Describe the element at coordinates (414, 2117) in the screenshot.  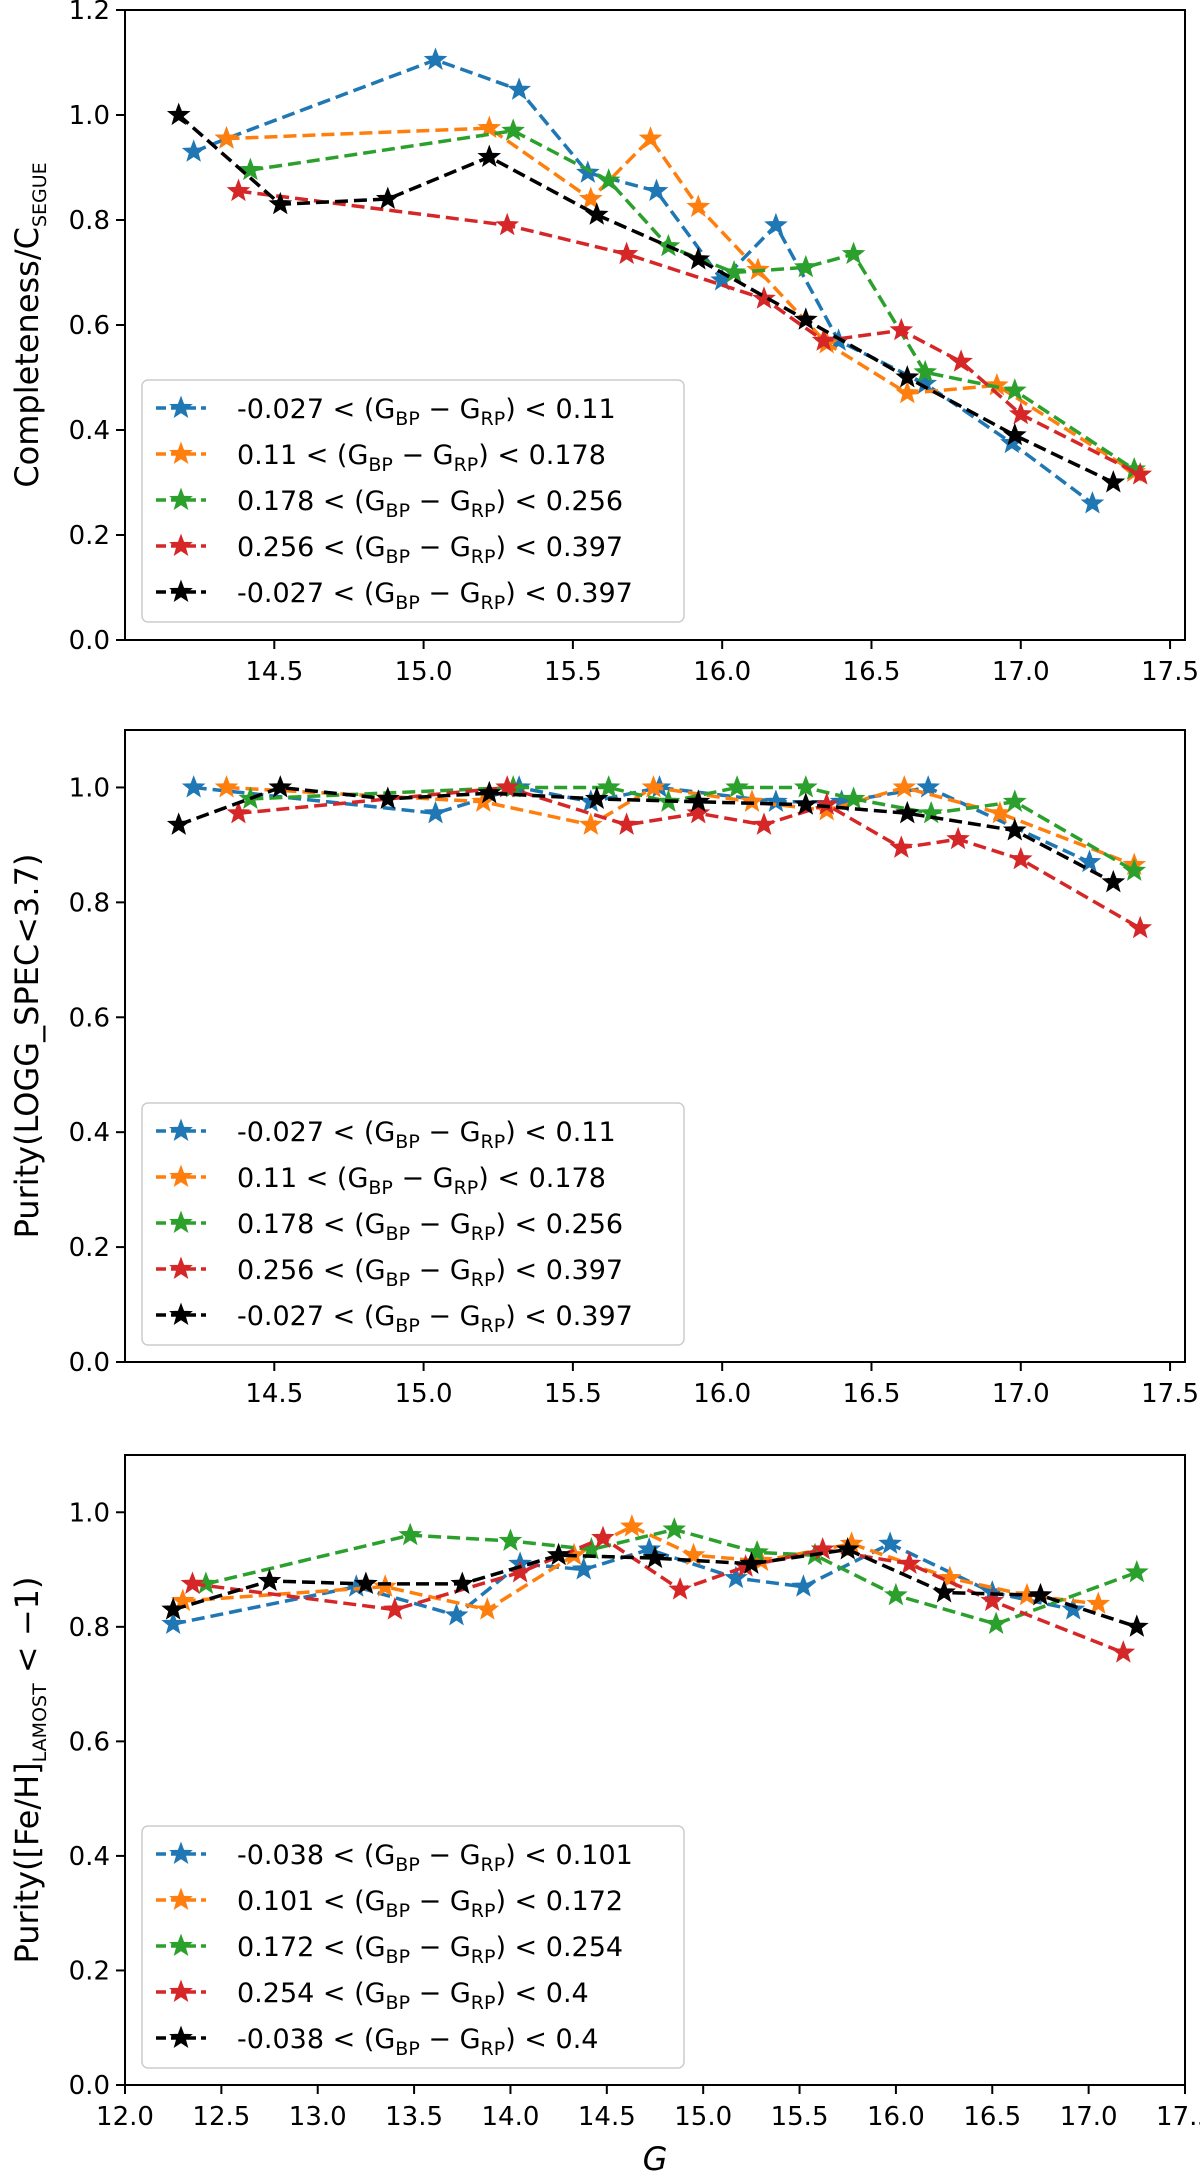
I see `x-tick-label: 13.5` at that location.